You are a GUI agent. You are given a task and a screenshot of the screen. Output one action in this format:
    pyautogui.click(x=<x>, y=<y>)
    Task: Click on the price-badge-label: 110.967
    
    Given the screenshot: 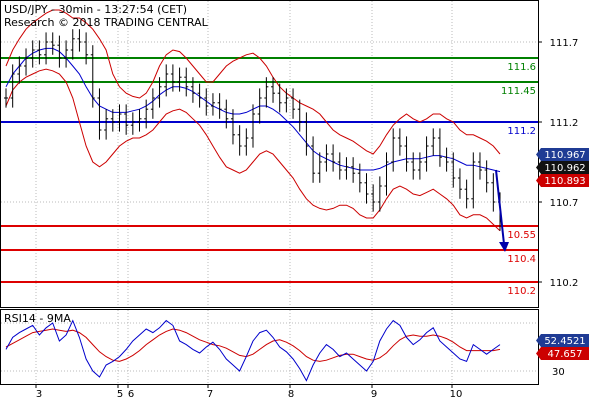 What is the action you would take?
    pyautogui.click(x=564, y=155)
    